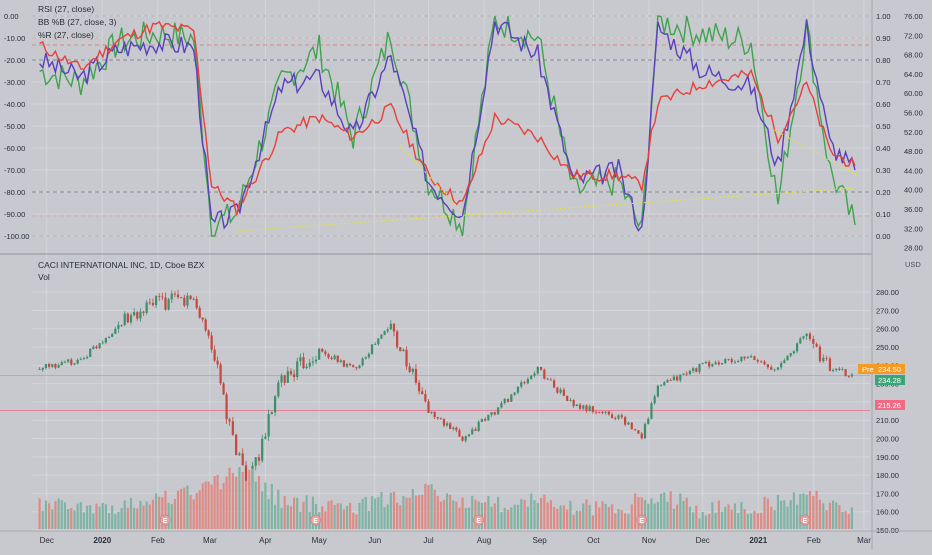 The width and height of the screenshot is (932, 555). Describe the element at coordinates (913, 74) in the screenshot. I see `right-outer-axis-label: 64.00` at that location.